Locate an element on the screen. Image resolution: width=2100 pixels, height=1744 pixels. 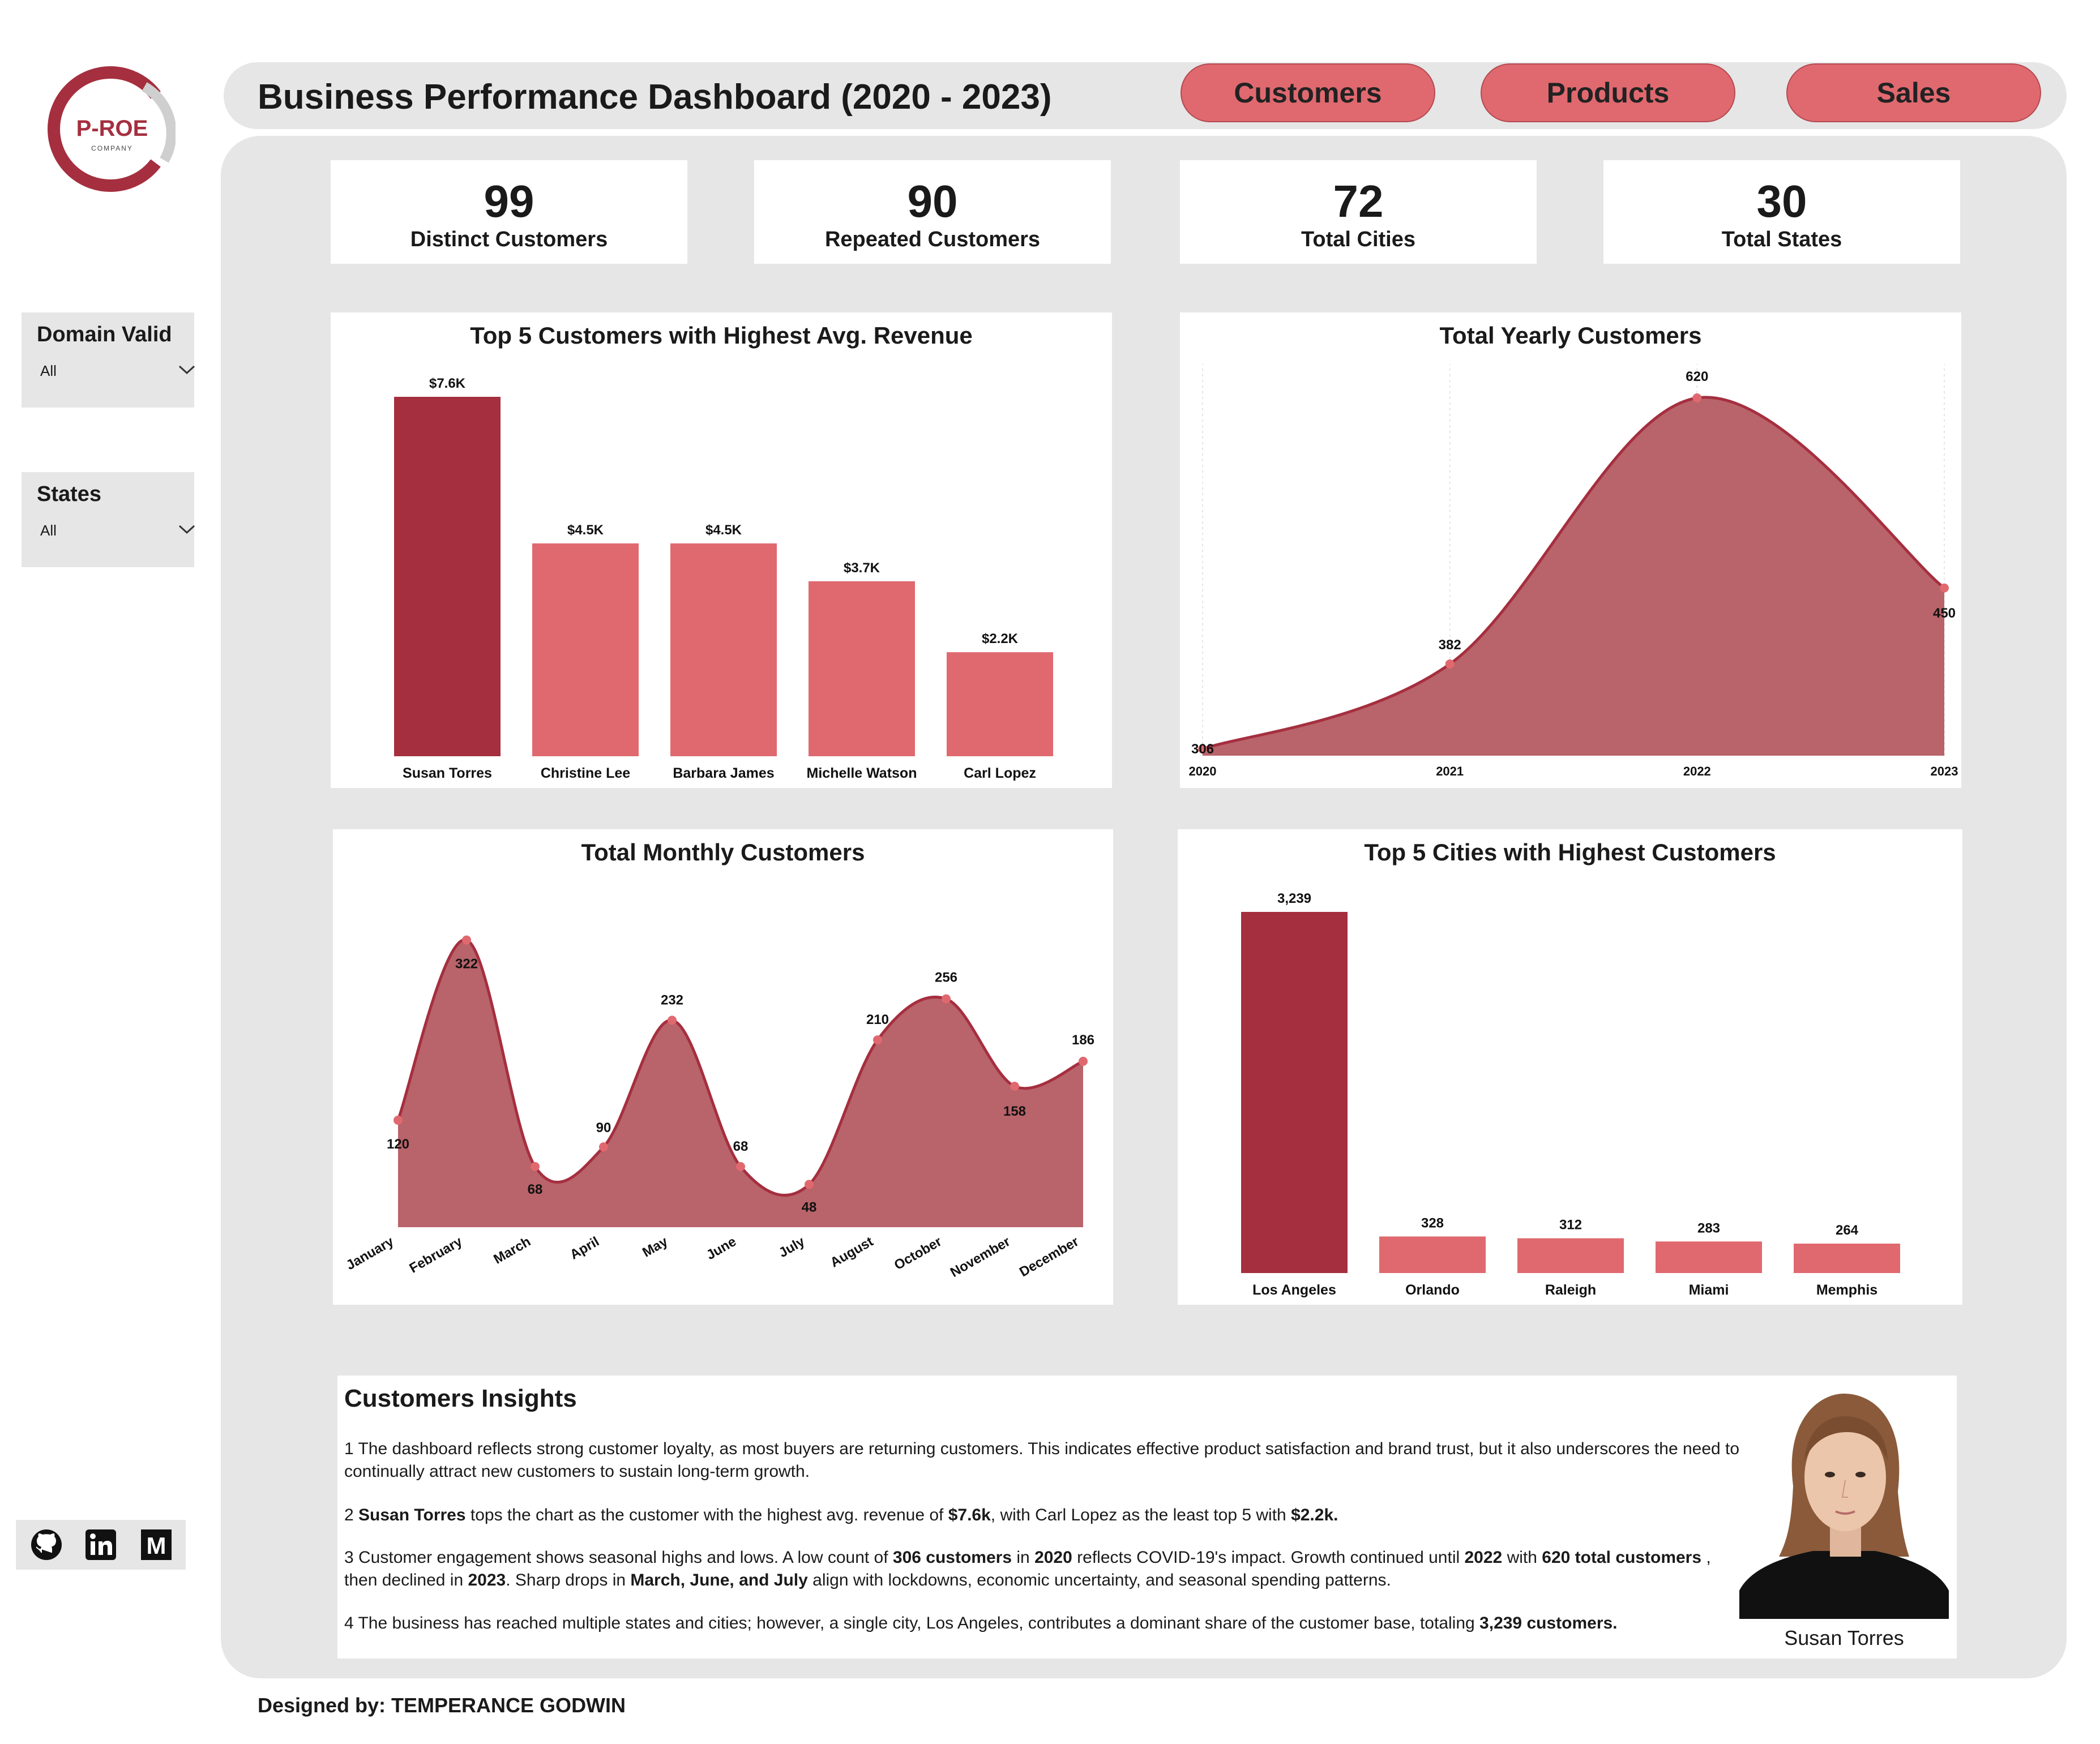
insight-text-run: $7.6k is located at coordinates (969, 1515).